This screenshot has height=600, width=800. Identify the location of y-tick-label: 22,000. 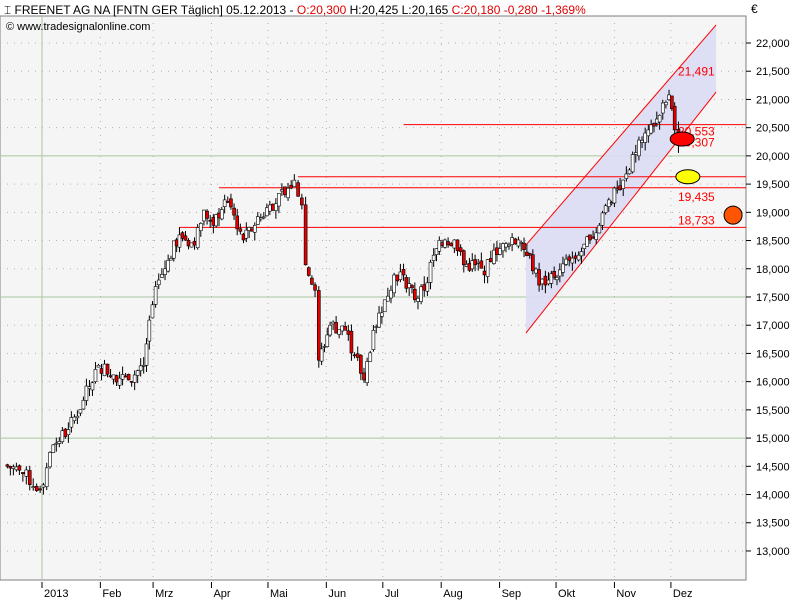
(773, 44).